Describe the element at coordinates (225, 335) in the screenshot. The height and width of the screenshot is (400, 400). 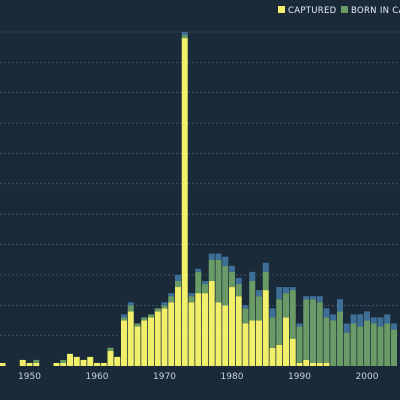
I see `bar-captured-1979` at that location.